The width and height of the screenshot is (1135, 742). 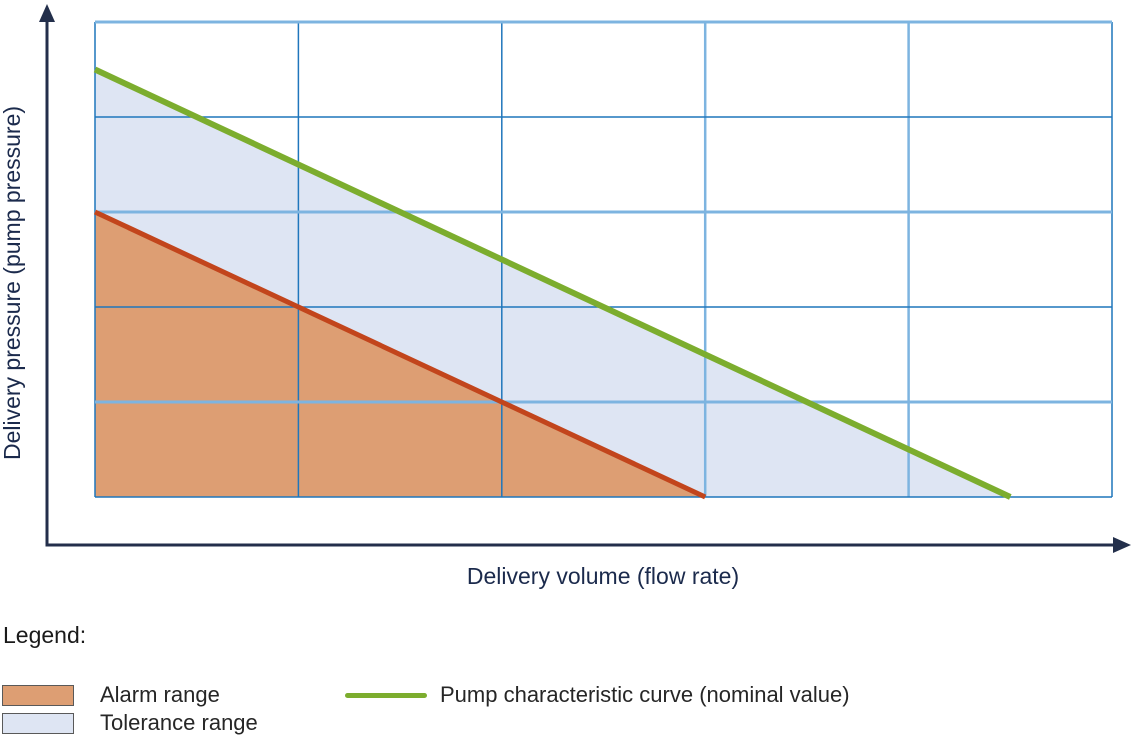 I want to click on alarm-range-label: Alarm range, so click(x=160, y=694).